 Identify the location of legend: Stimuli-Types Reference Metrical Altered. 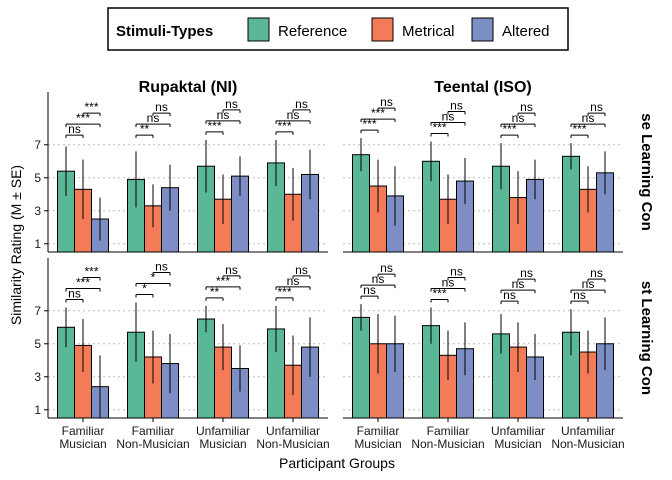
(338, 29).